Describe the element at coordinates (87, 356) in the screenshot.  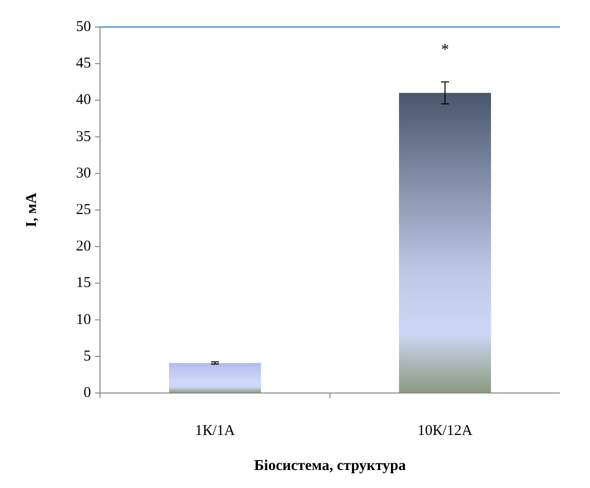
I see `y-tick-label: 5` at that location.